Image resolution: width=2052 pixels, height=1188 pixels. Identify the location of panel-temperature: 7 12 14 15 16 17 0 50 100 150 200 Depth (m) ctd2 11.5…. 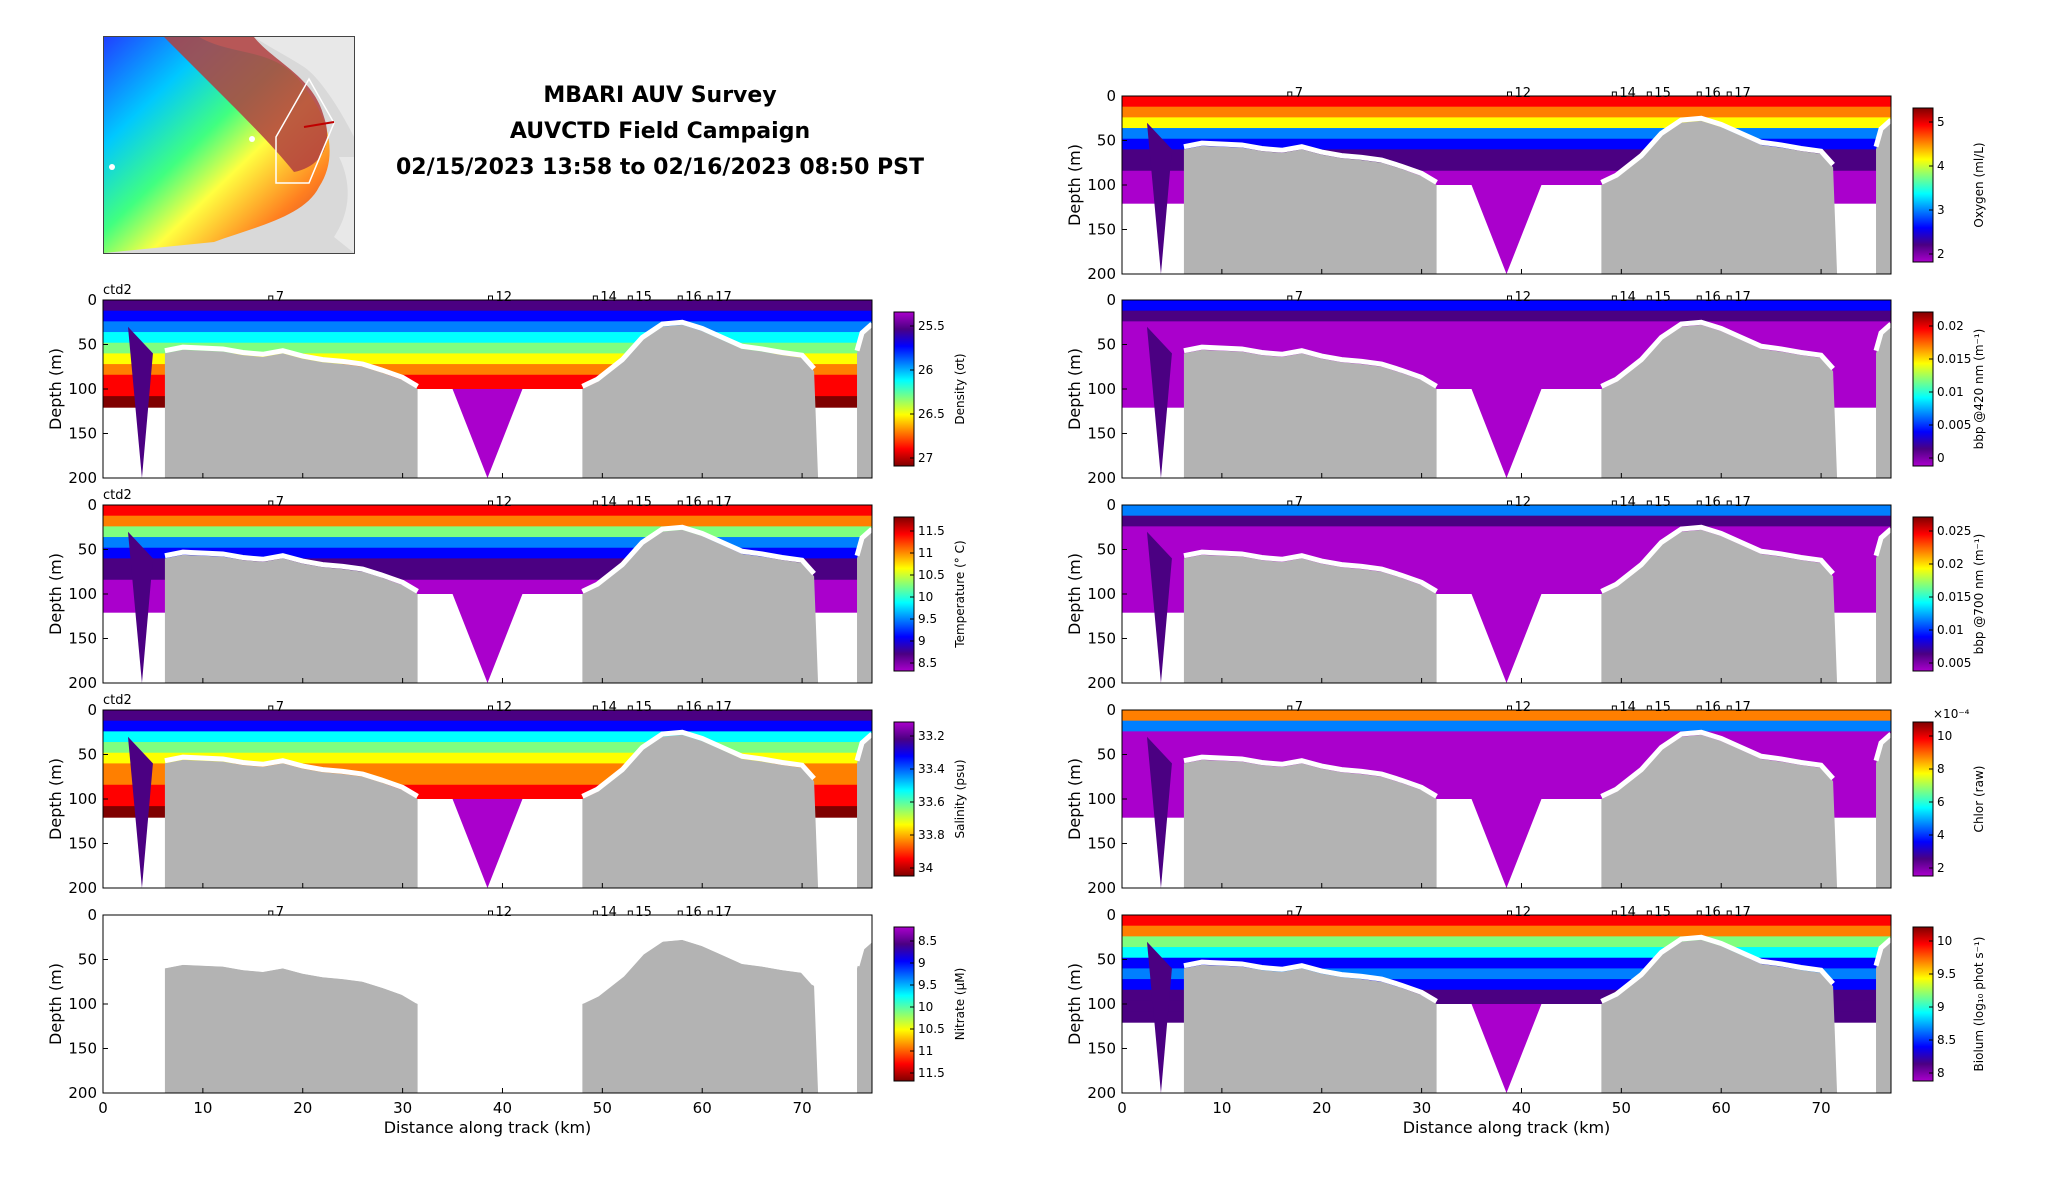
(506, 590).